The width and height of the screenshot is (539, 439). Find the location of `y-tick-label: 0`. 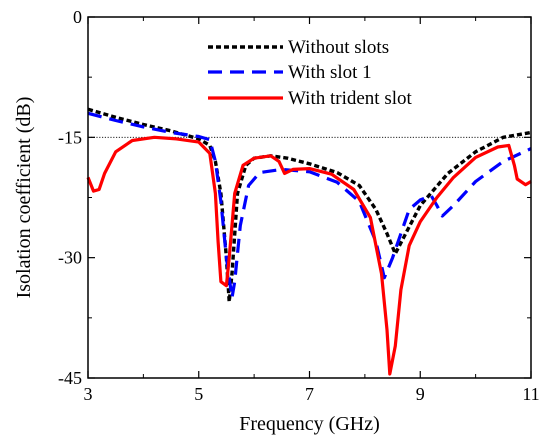

y-tick-label: 0 is located at coordinates (77, 17).